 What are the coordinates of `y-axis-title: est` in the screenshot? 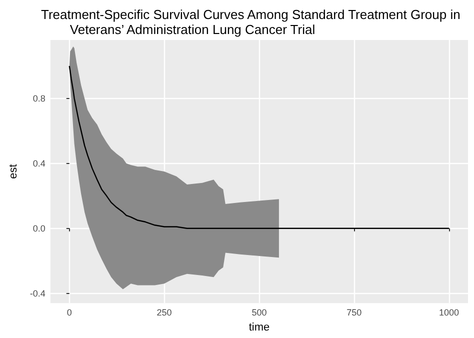 It's located at (14, 171).